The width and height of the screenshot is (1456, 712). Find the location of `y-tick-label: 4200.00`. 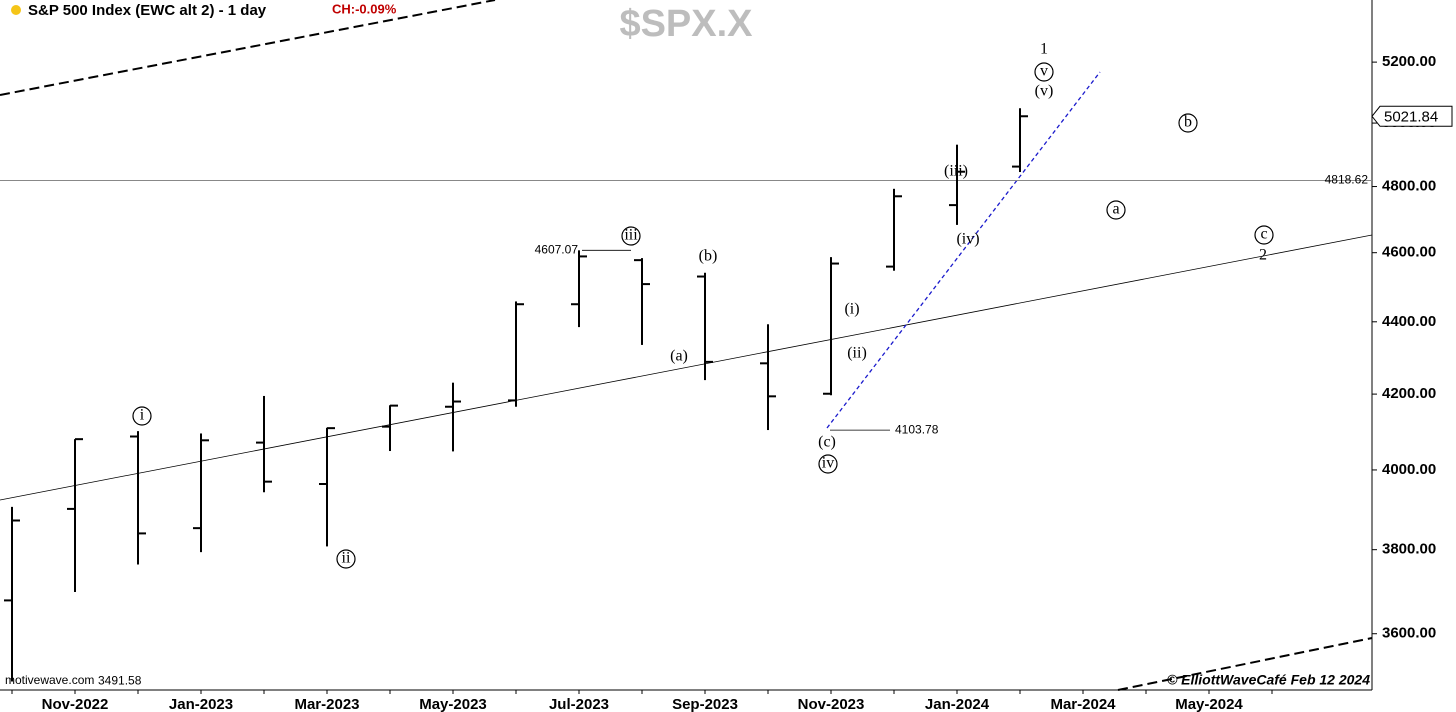

y-tick-label: 4200.00 is located at coordinates (1409, 393).